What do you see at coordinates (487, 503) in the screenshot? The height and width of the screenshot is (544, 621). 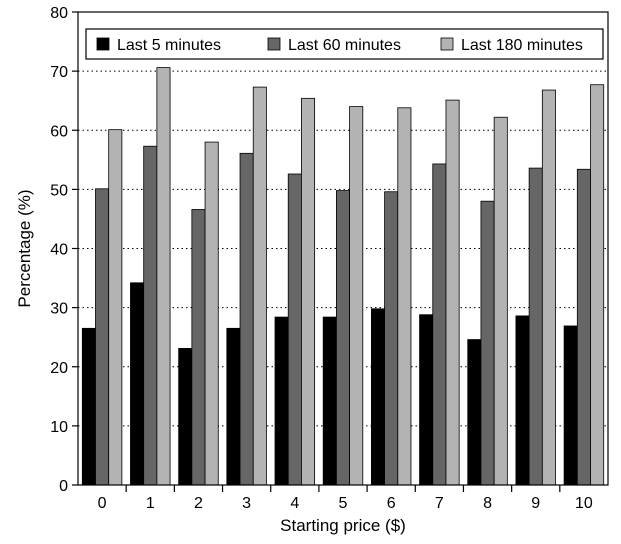 I see `x-tick-label: 8` at bounding box center [487, 503].